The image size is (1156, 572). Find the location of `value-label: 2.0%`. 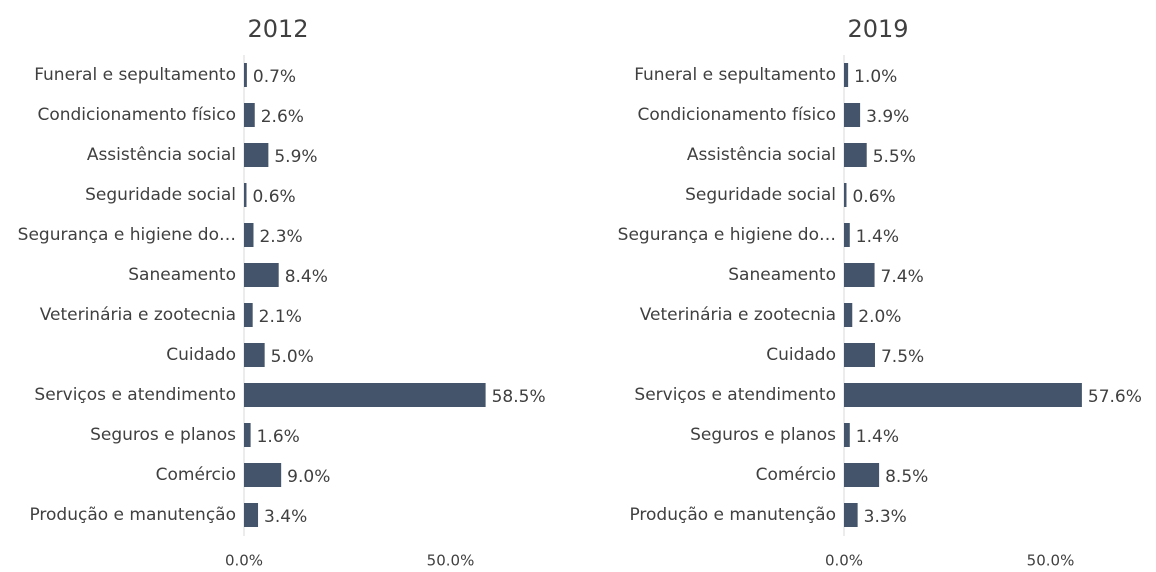

value-label: 2.0% is located at coordinates (879, 317).